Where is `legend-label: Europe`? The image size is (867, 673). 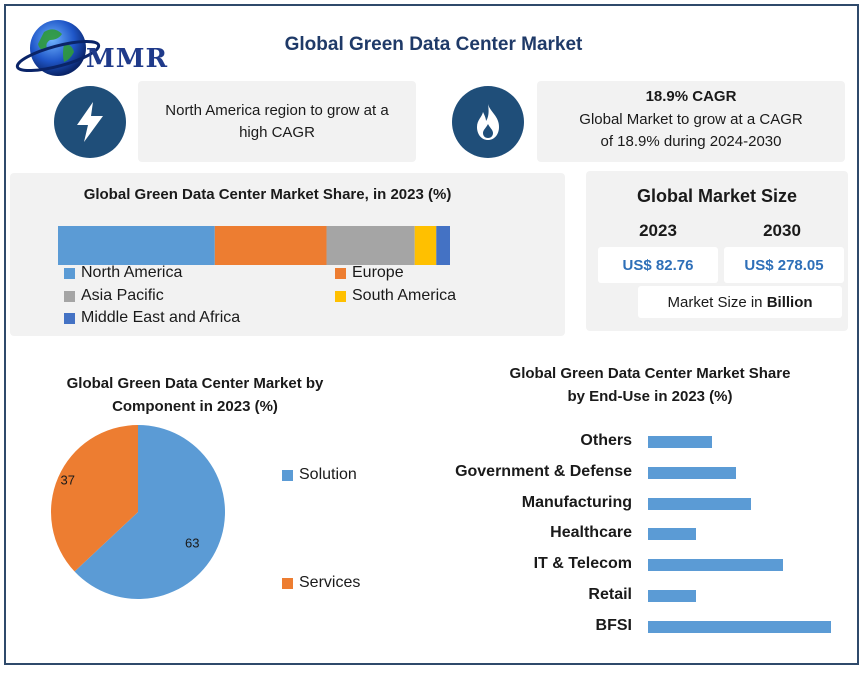 legend-label: Europe is located at coordinates (378, 272).